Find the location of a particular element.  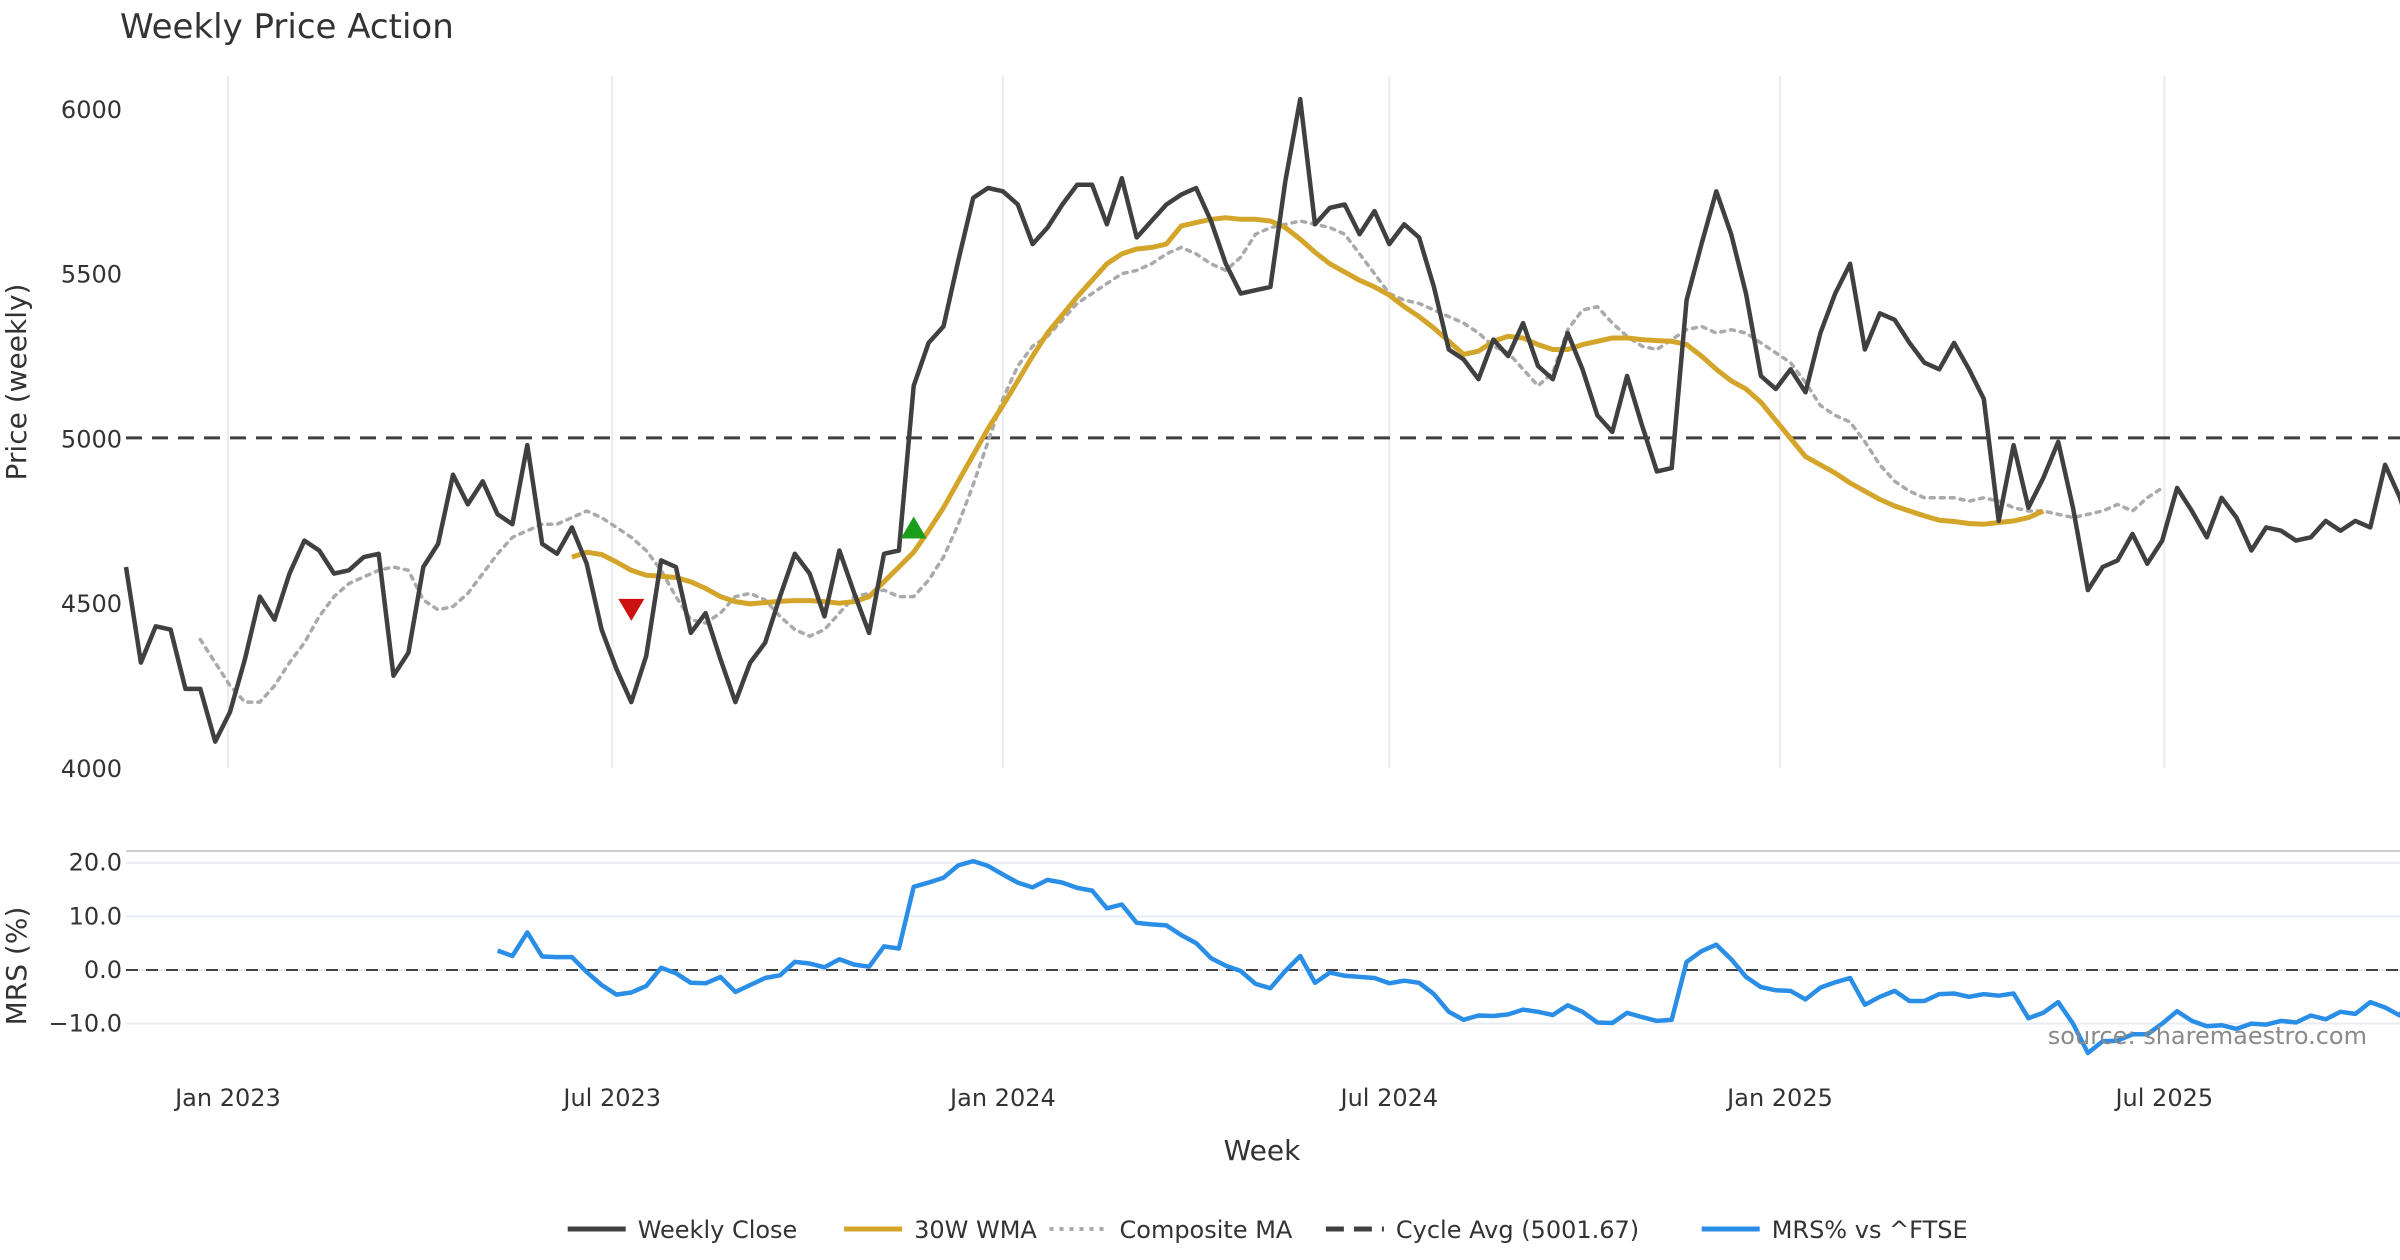

price-y-tick-label: 4500 is located at coordinates (91, 604).